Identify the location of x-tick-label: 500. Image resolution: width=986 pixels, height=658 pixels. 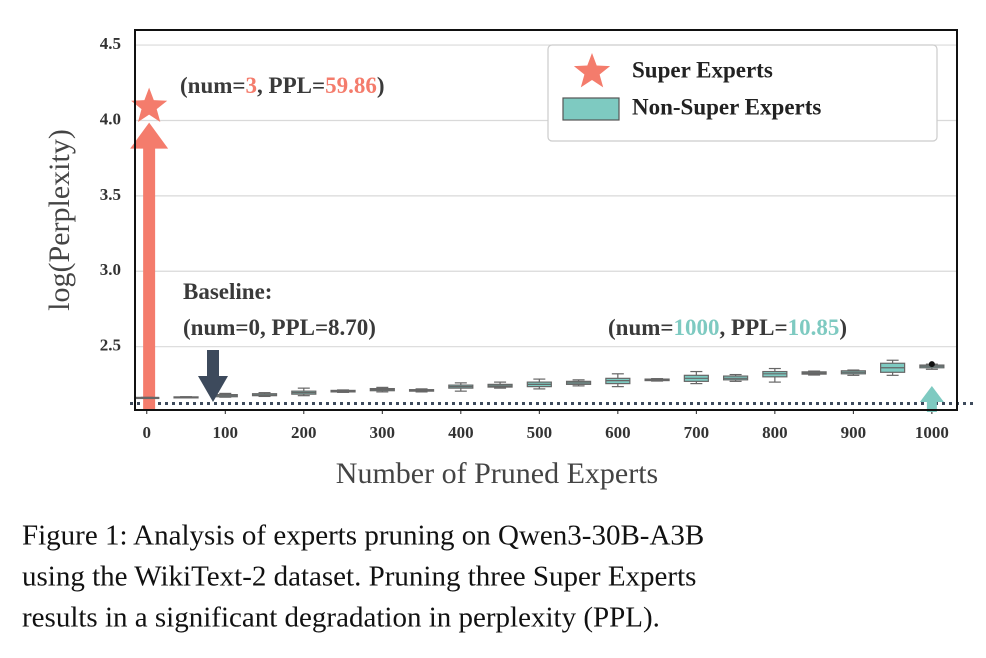
(540, 432).